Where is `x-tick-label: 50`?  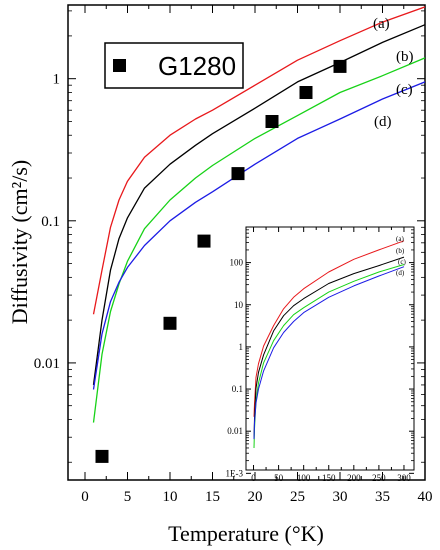 x-tick-label: 50 is located at coordinates (279, 478).